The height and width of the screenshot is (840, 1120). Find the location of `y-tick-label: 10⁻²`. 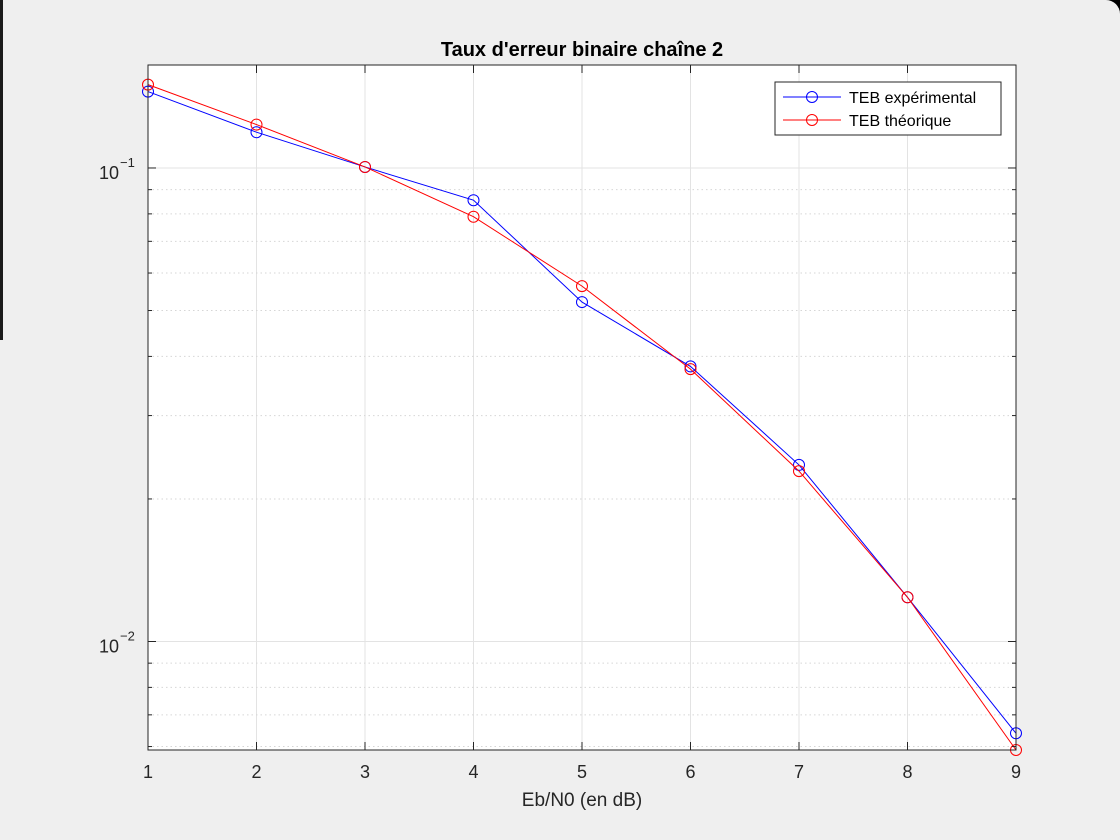

y-tick-label: 10⁻² is located at coordinates (117, 642).